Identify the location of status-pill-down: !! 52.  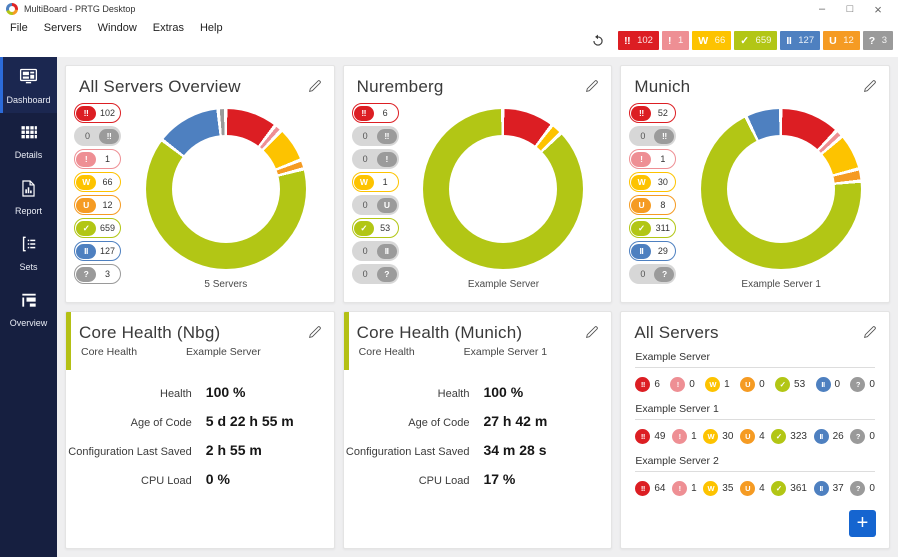
(653, 113).